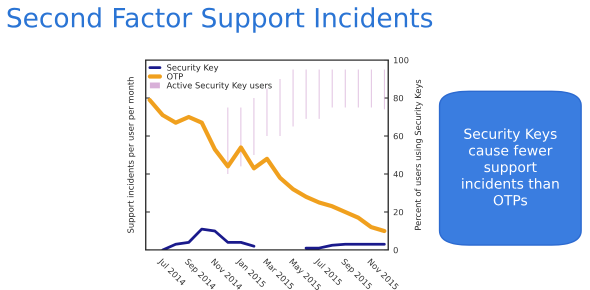  I want to click on y2-tick-label: 0, so click(396, 250).